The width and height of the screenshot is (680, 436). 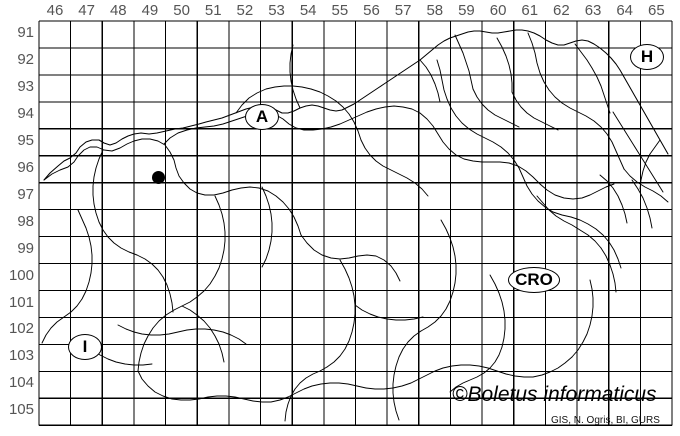 I want to click on y-axis-tick-label: 104, so click(x=21, y=383).